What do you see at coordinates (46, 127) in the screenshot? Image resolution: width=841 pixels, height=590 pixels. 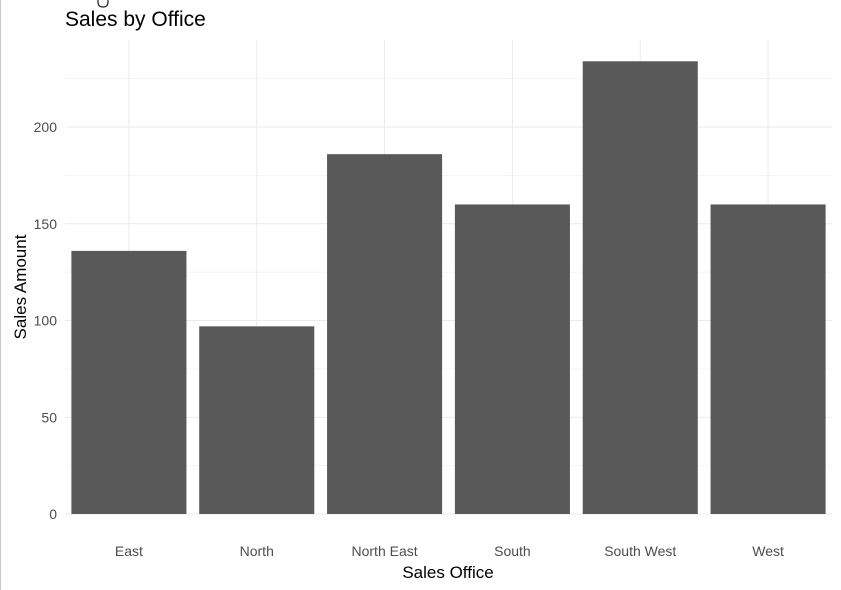 I see `y-tick-label: 200` at bounding box center [46, 127].